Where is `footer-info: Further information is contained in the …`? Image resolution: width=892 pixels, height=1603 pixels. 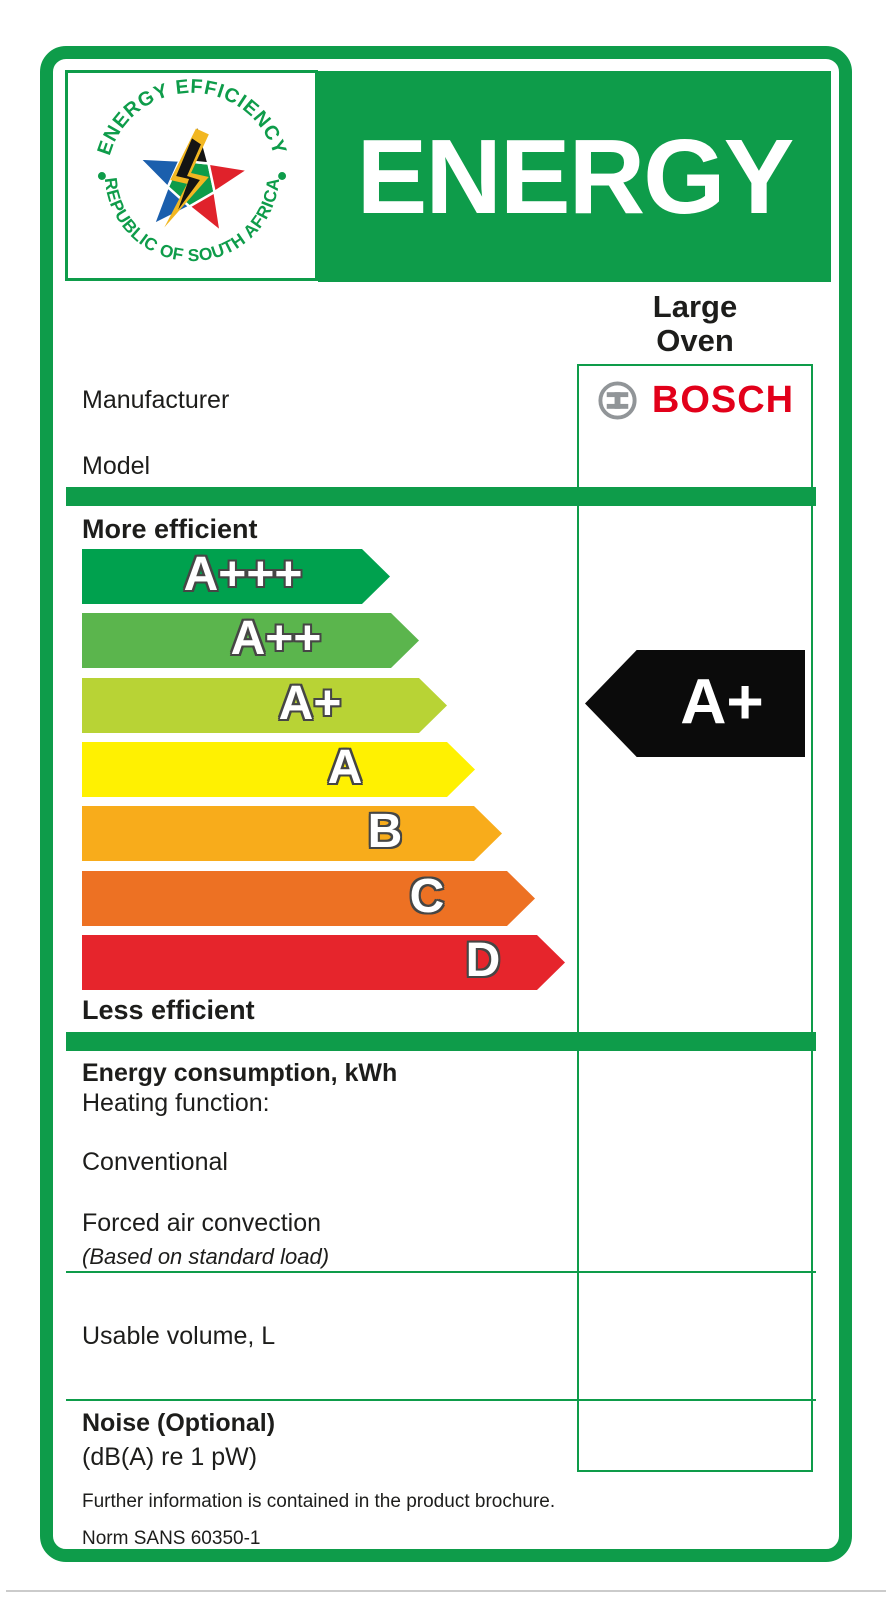 footer-info: Further information is contained in the … is located at coordinates (319, 1501).